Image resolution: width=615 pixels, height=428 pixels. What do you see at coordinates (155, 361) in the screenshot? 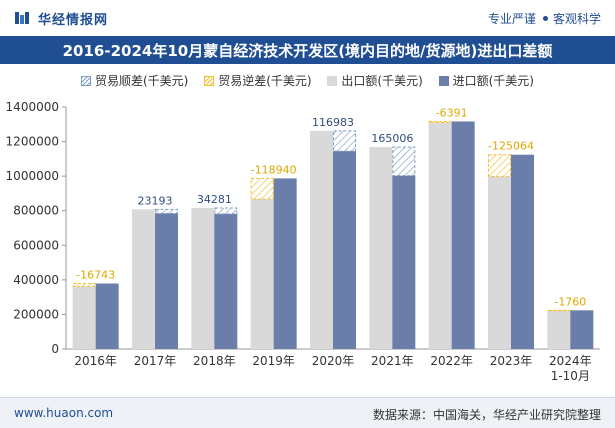
I see `x-tick-label-1: 2017年` at bounding box center [155, 361].